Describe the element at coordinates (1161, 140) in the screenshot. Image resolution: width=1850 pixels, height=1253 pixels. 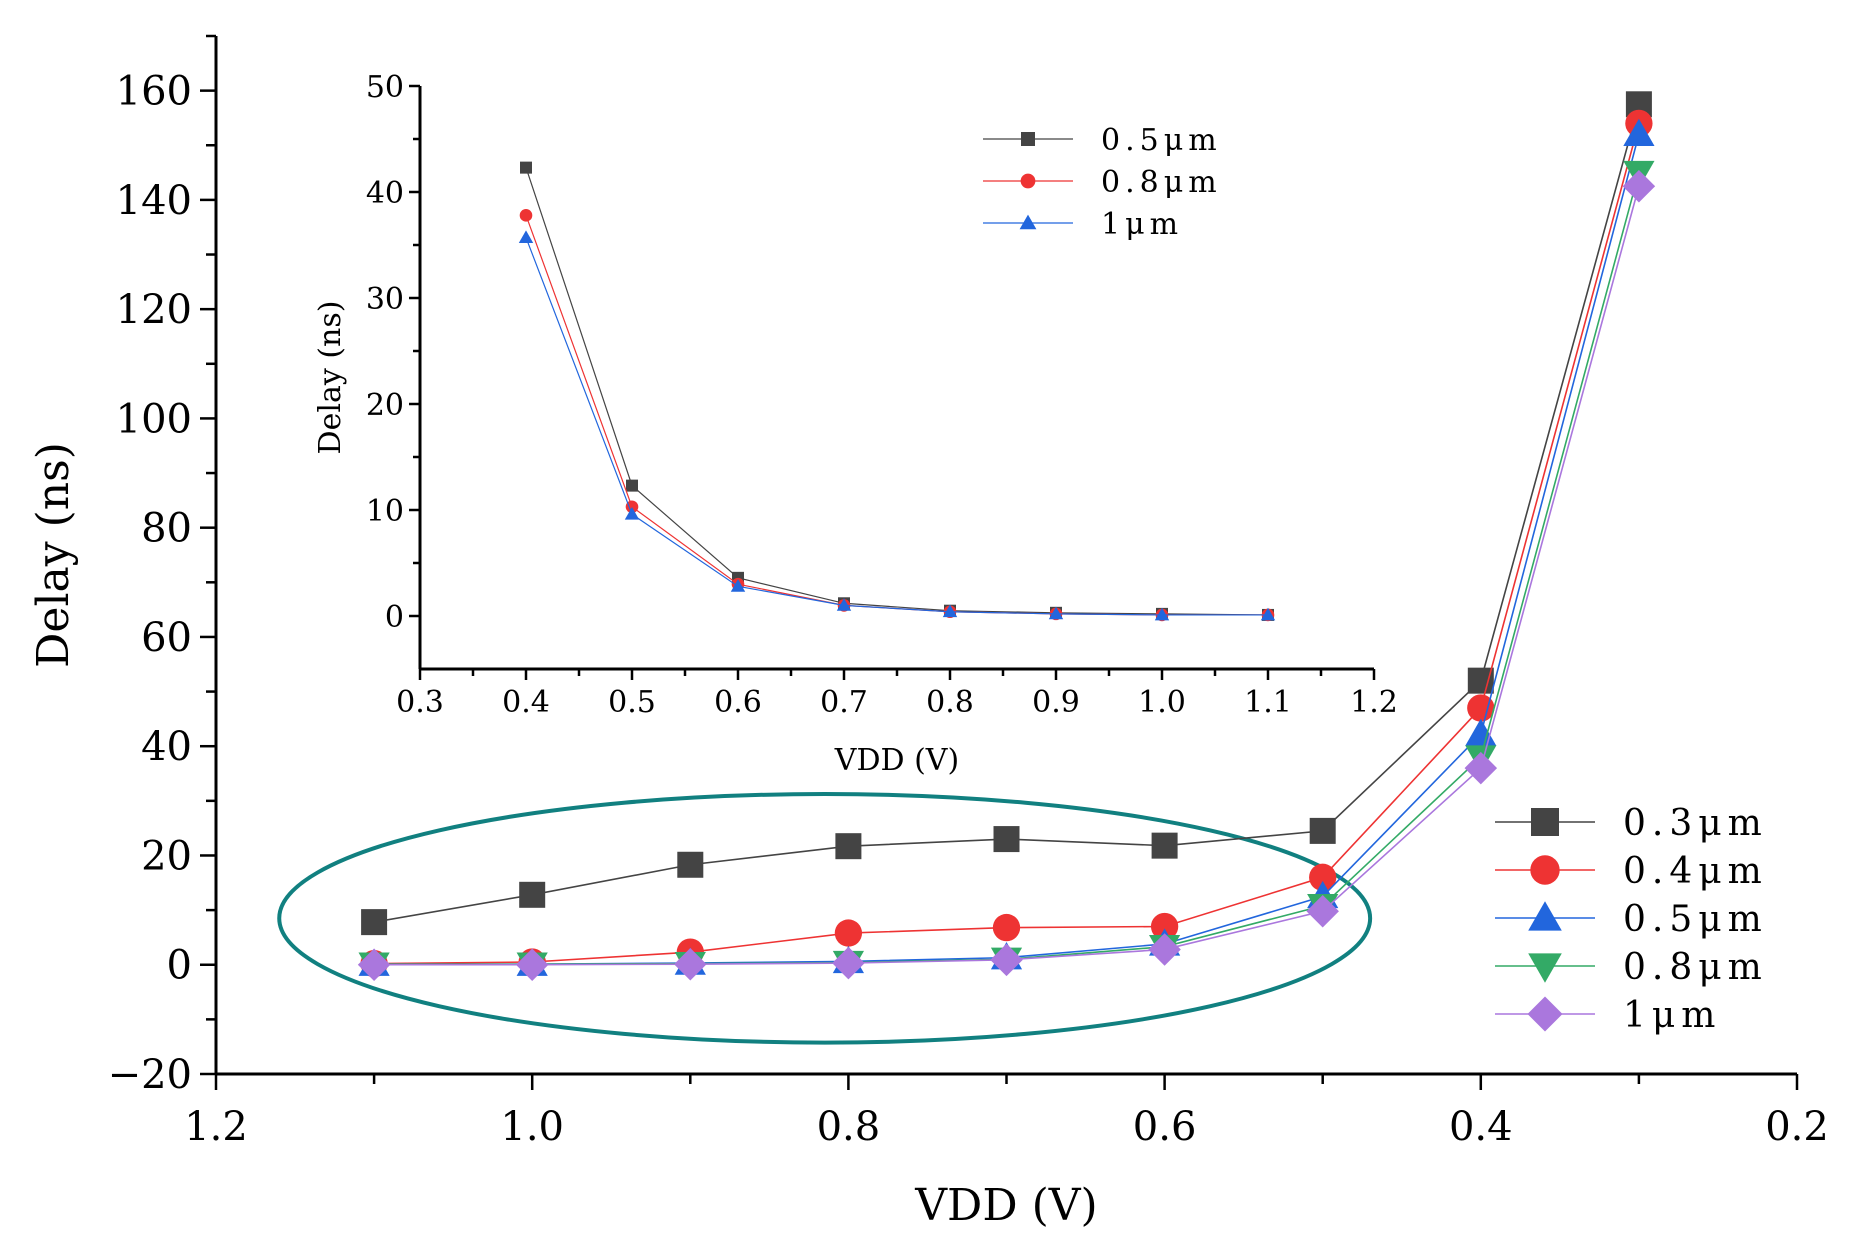
I see `legend-label: 0.5μm` at that location.